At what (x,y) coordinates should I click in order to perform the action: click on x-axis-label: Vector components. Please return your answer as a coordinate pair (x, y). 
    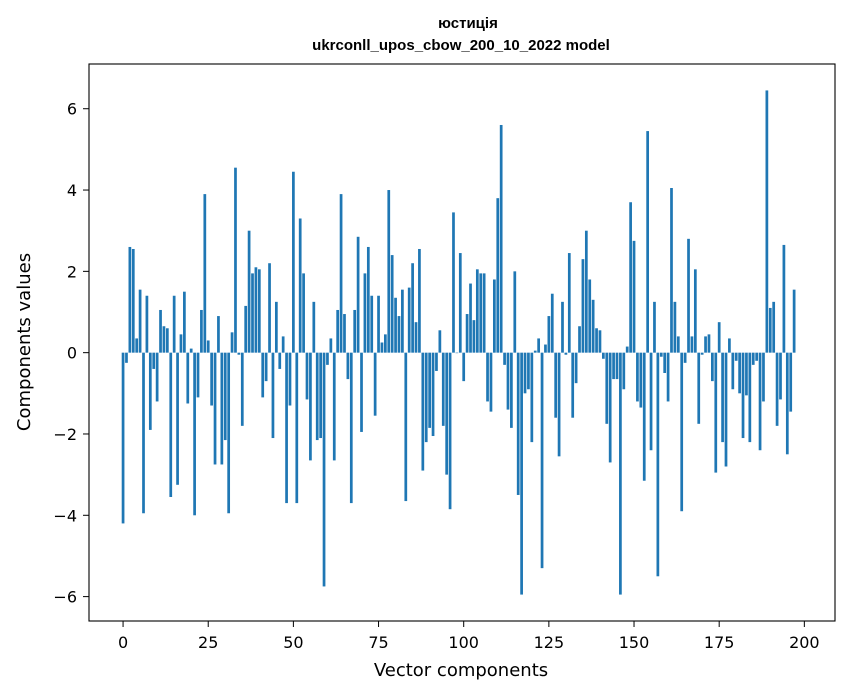
    Looking at the image, I should click on (461, 670).